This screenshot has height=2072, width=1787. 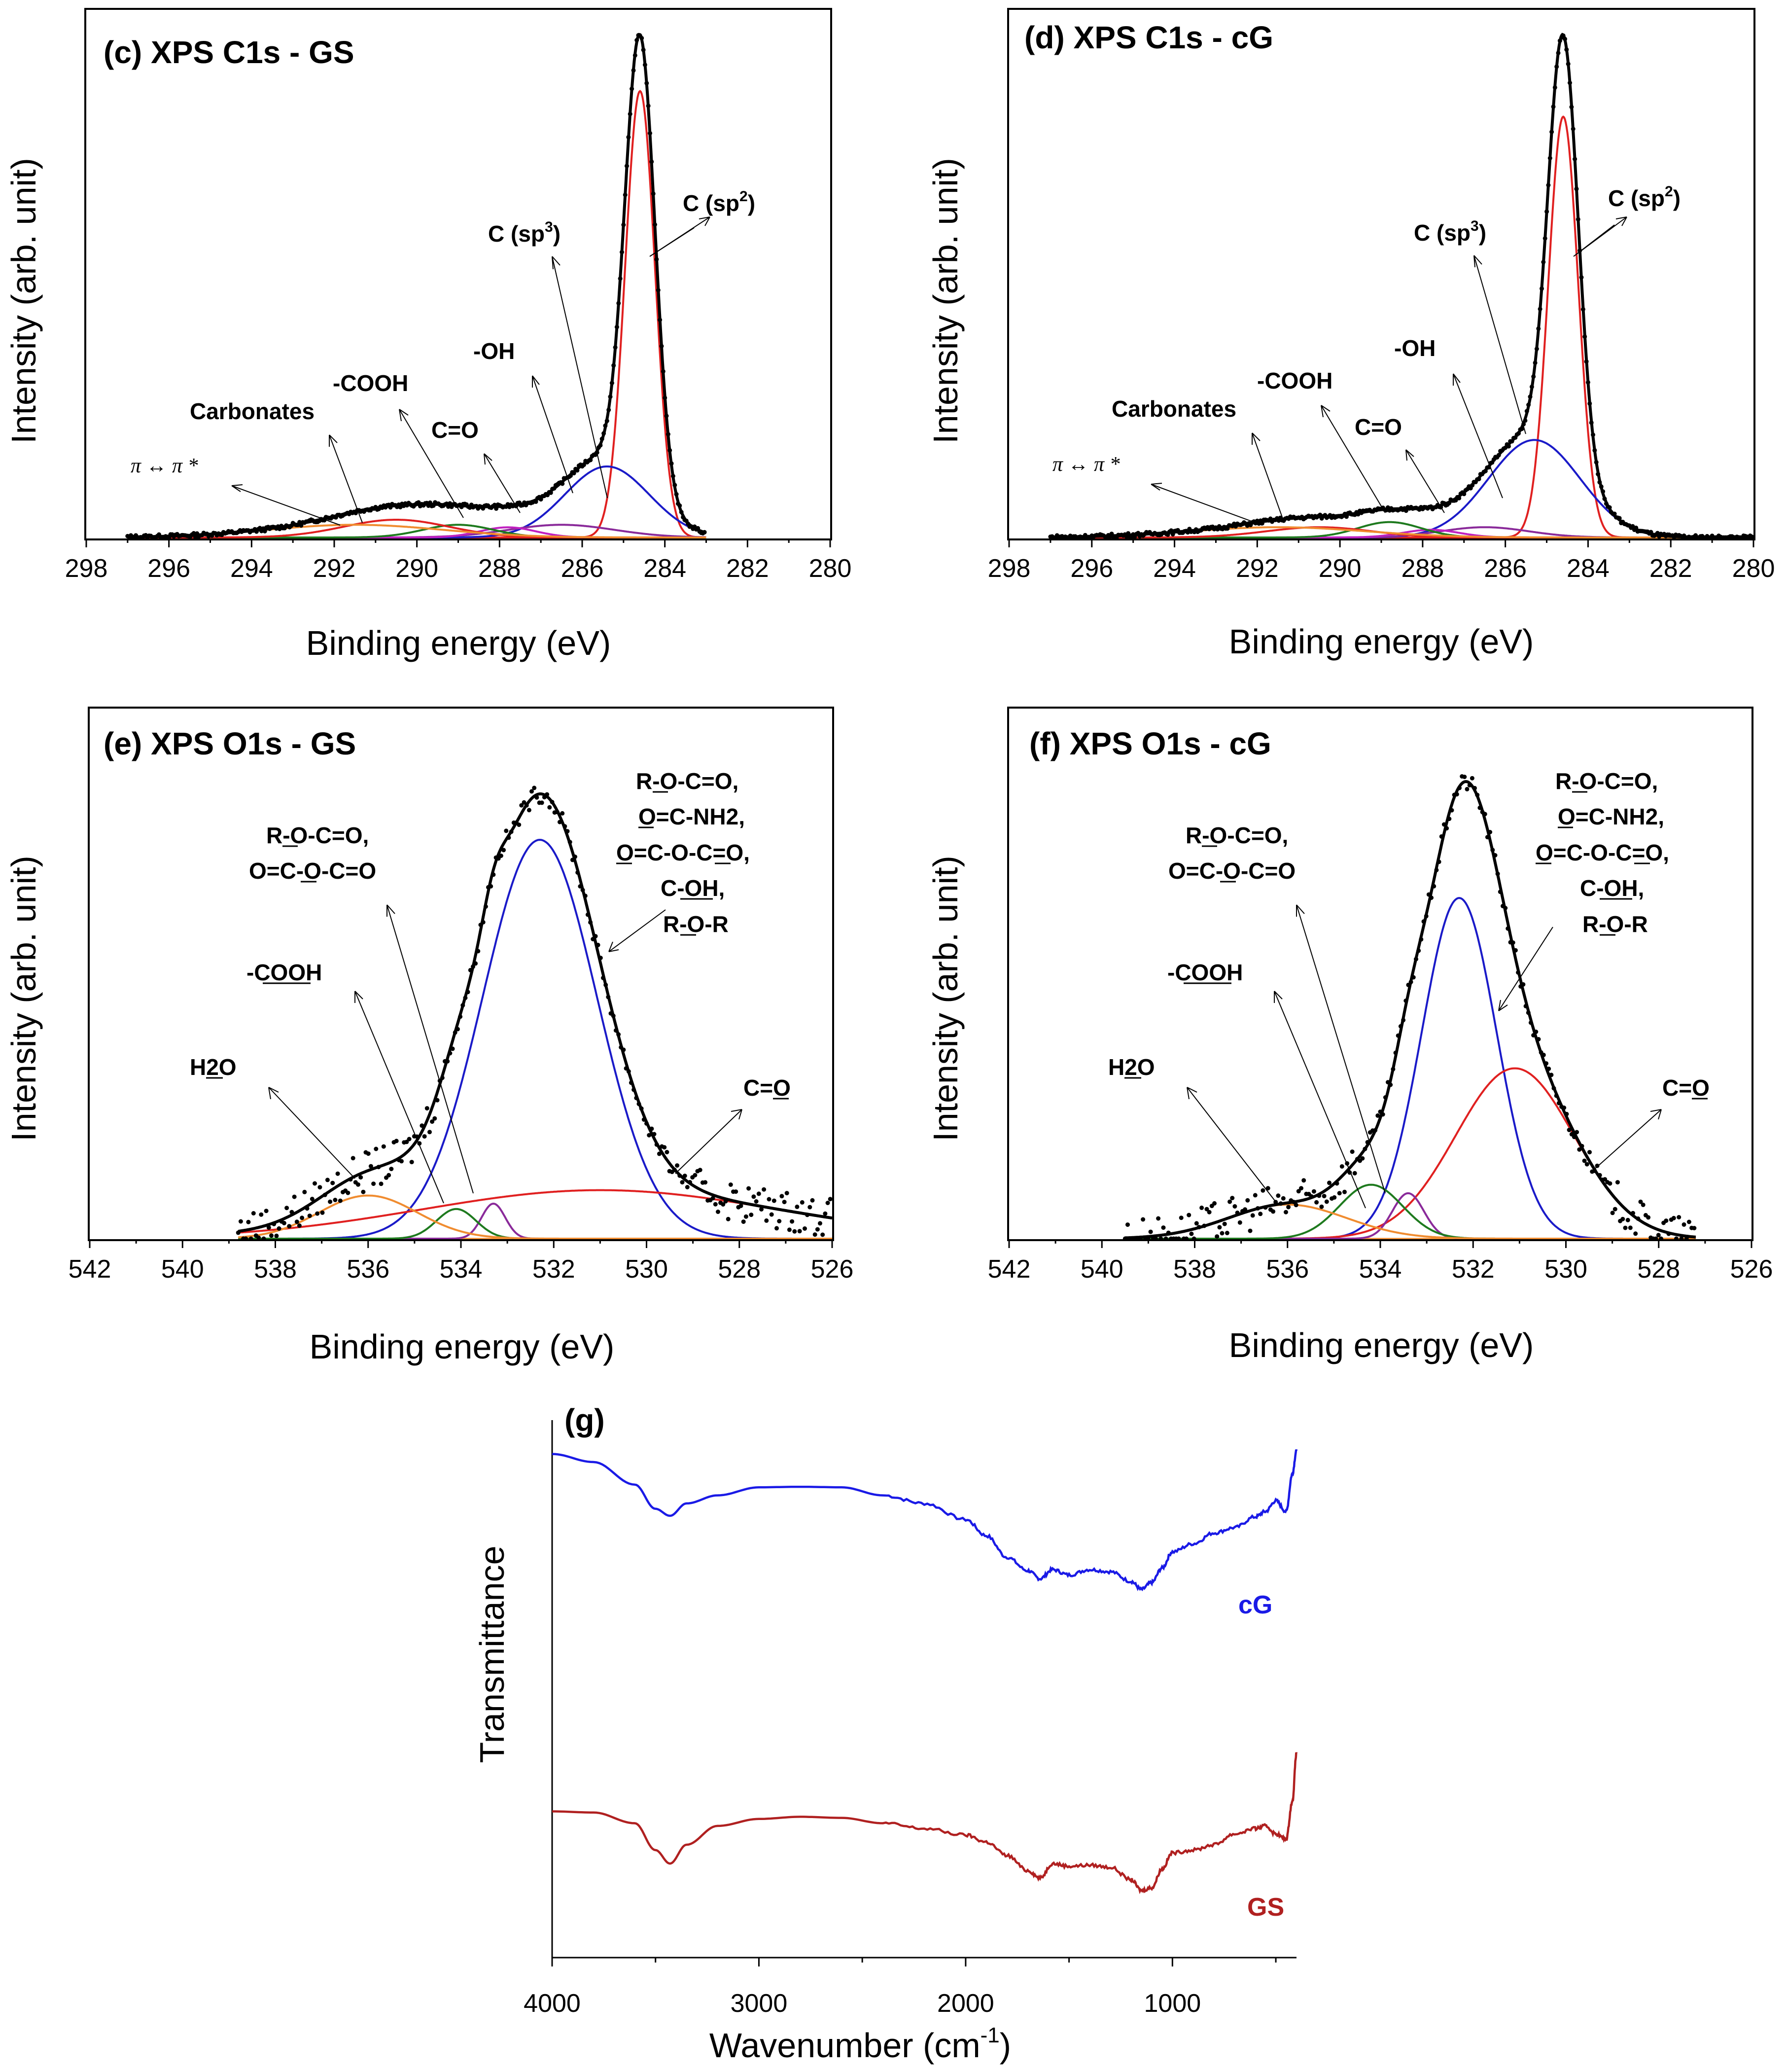 I want to click on panel-c-label-carbonates: Carbonates, so click(x=252, y=411).